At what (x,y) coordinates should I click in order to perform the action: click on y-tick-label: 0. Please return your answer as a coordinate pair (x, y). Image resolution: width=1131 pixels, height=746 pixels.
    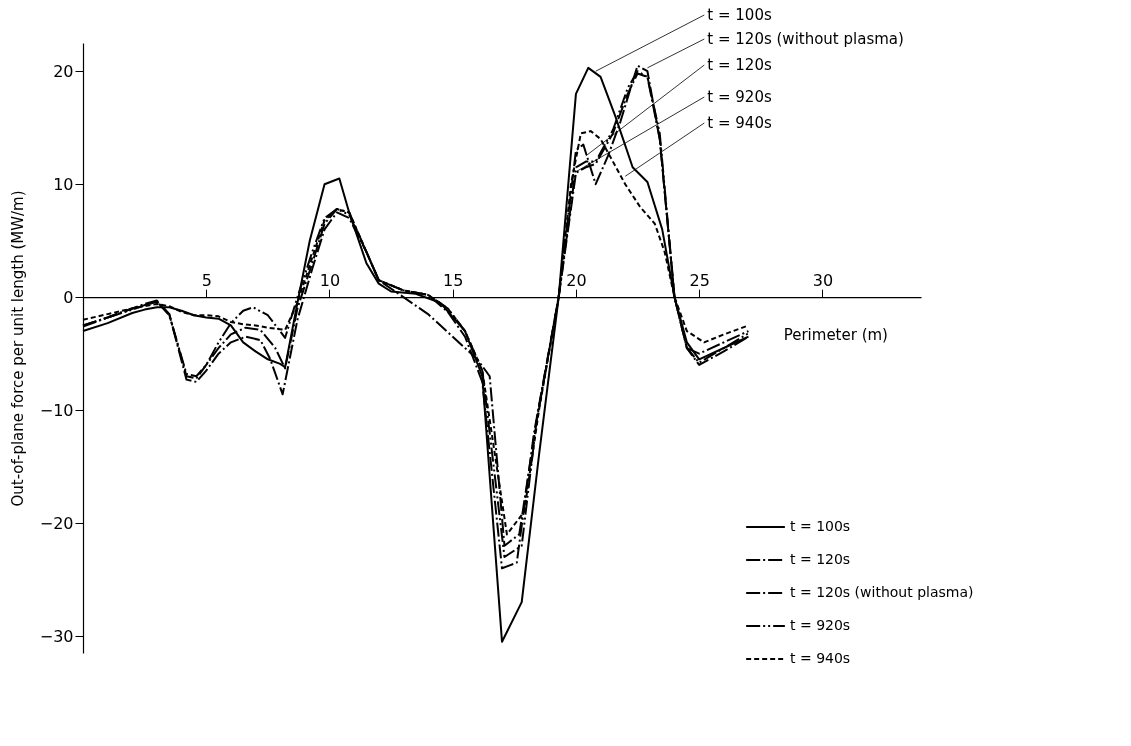
    Looking at the image, I should click on (68, 297).